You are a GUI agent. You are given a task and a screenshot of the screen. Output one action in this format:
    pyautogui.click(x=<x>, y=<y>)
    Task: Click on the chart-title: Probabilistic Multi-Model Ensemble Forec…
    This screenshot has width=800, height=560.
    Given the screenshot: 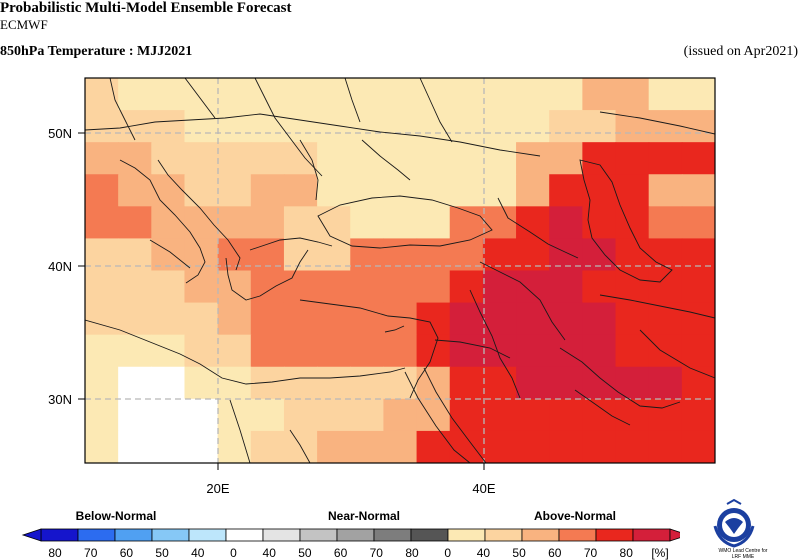 What is the action you would take?
    pyautogui.click(x=146, y=8)
    